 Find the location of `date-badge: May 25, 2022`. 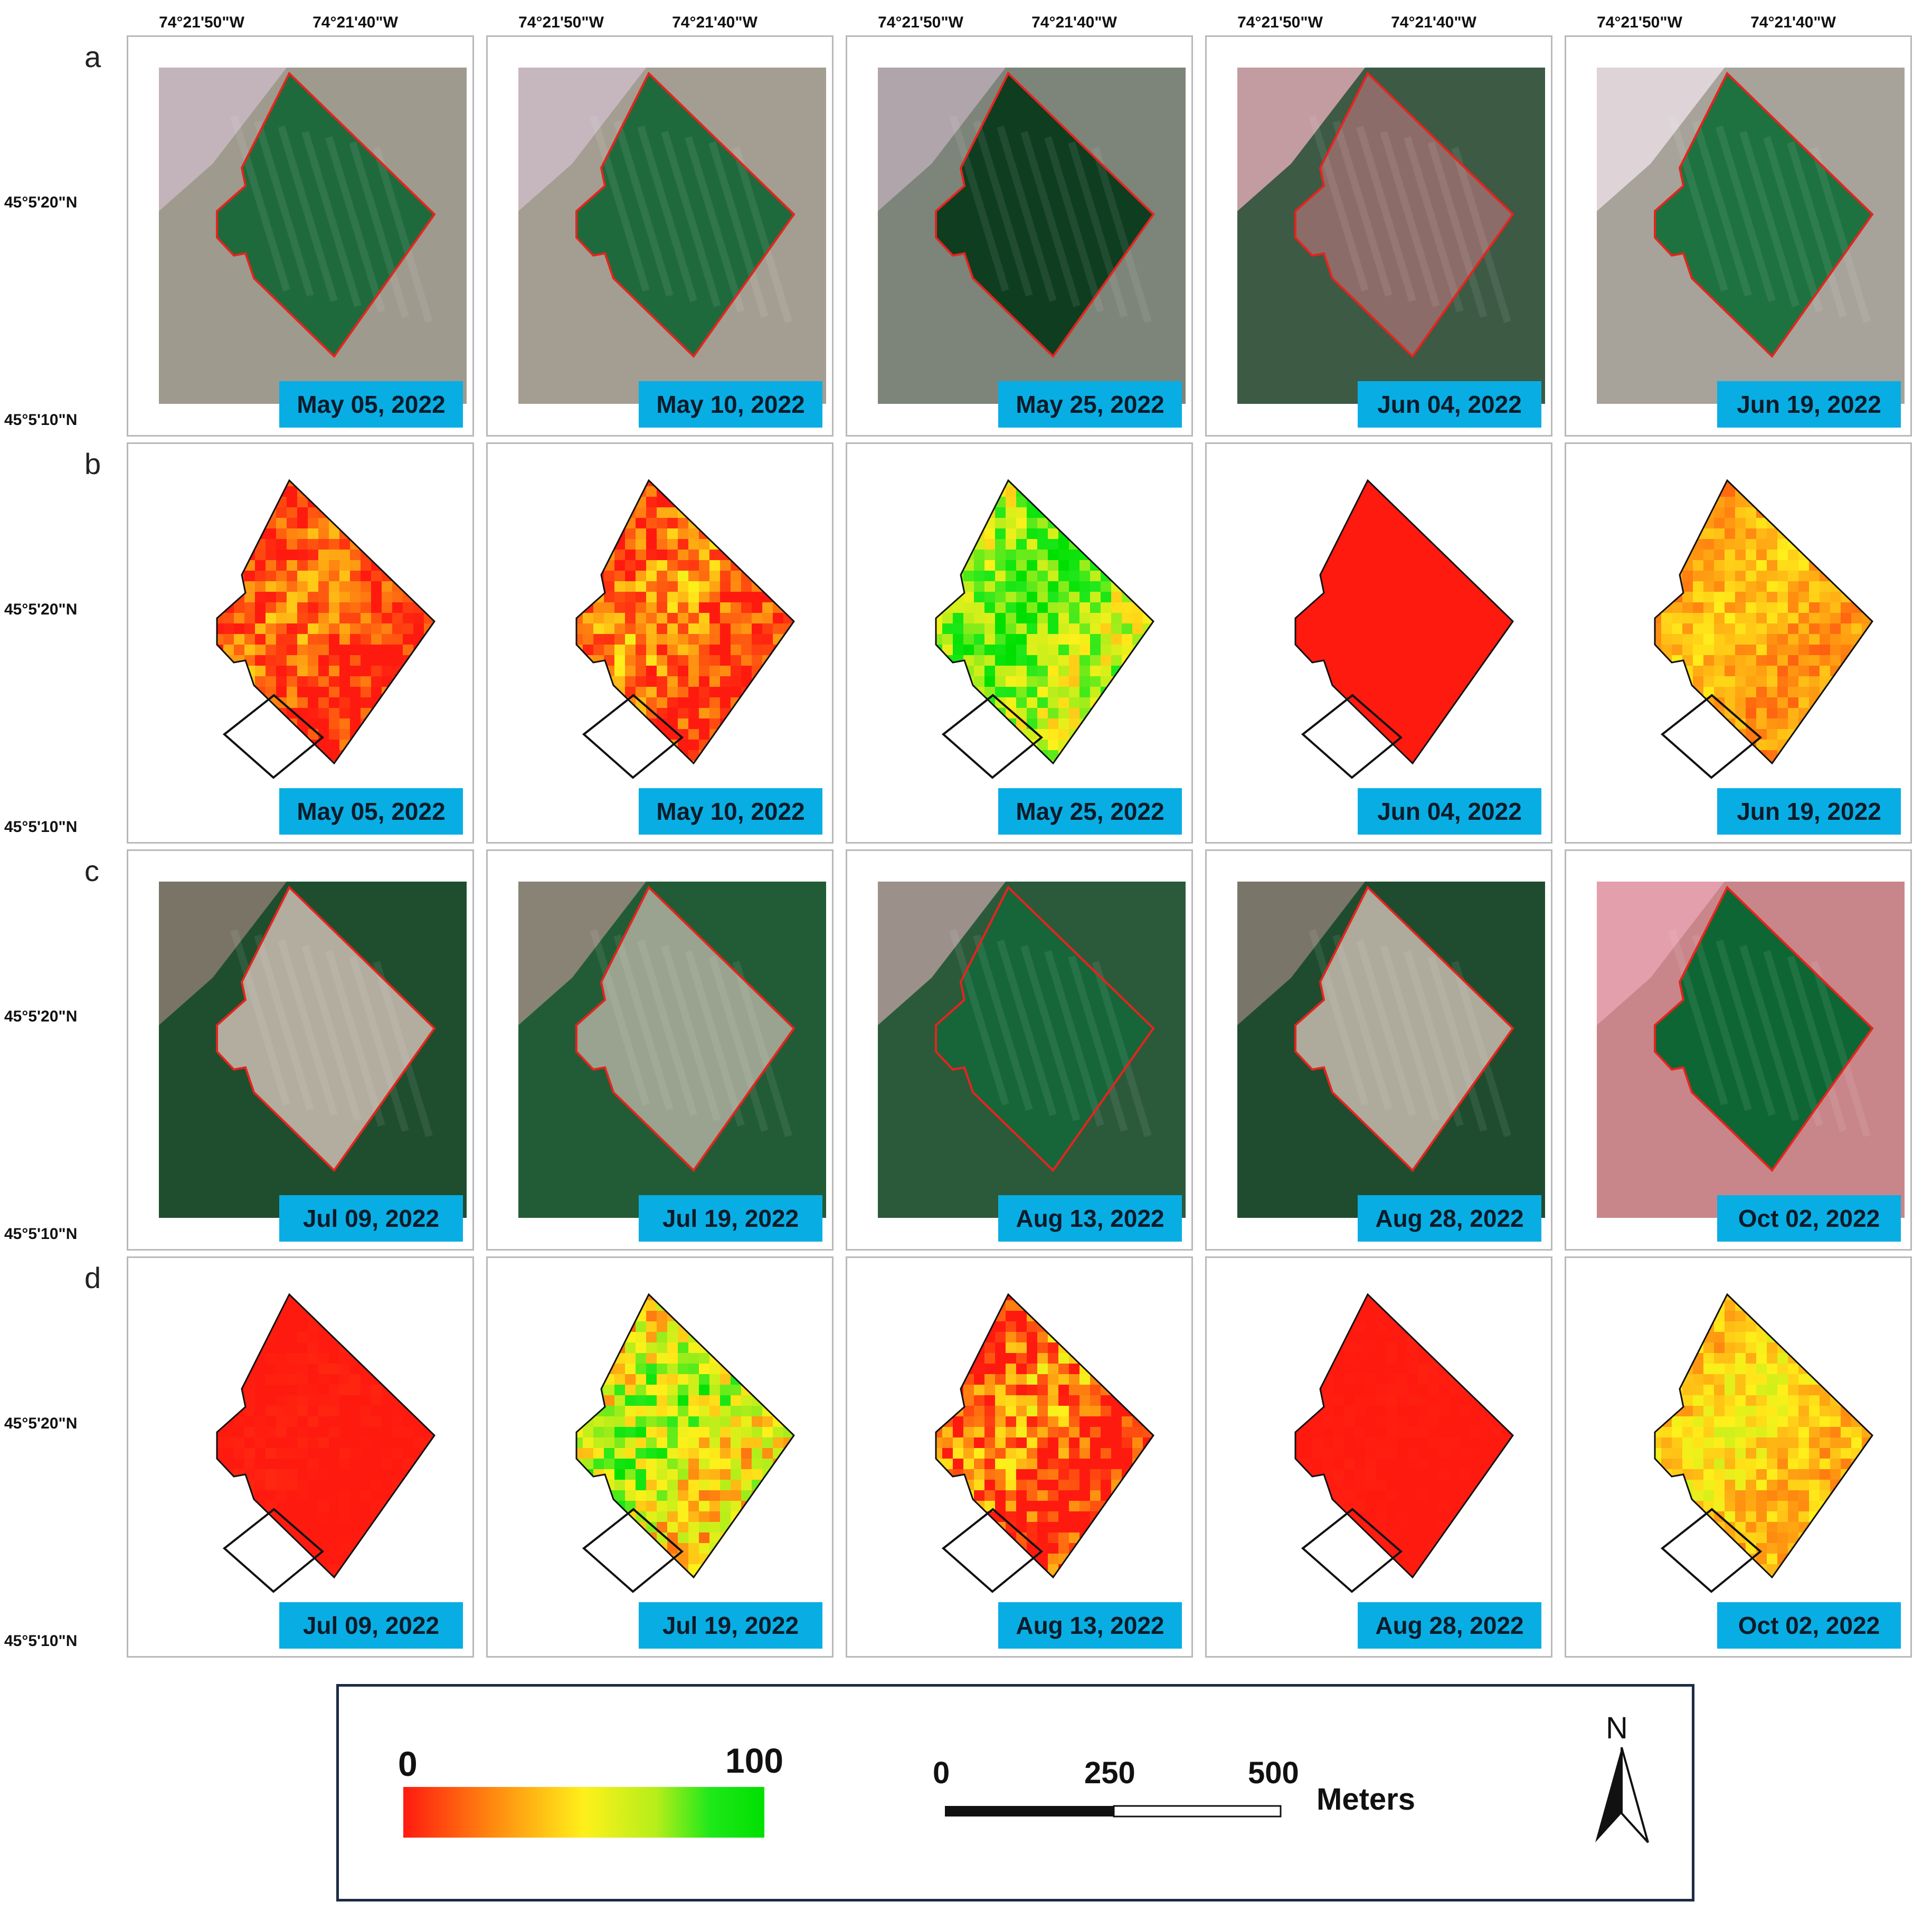

date-badge: May 25, 2022 is located at coordinates (1090, 404).